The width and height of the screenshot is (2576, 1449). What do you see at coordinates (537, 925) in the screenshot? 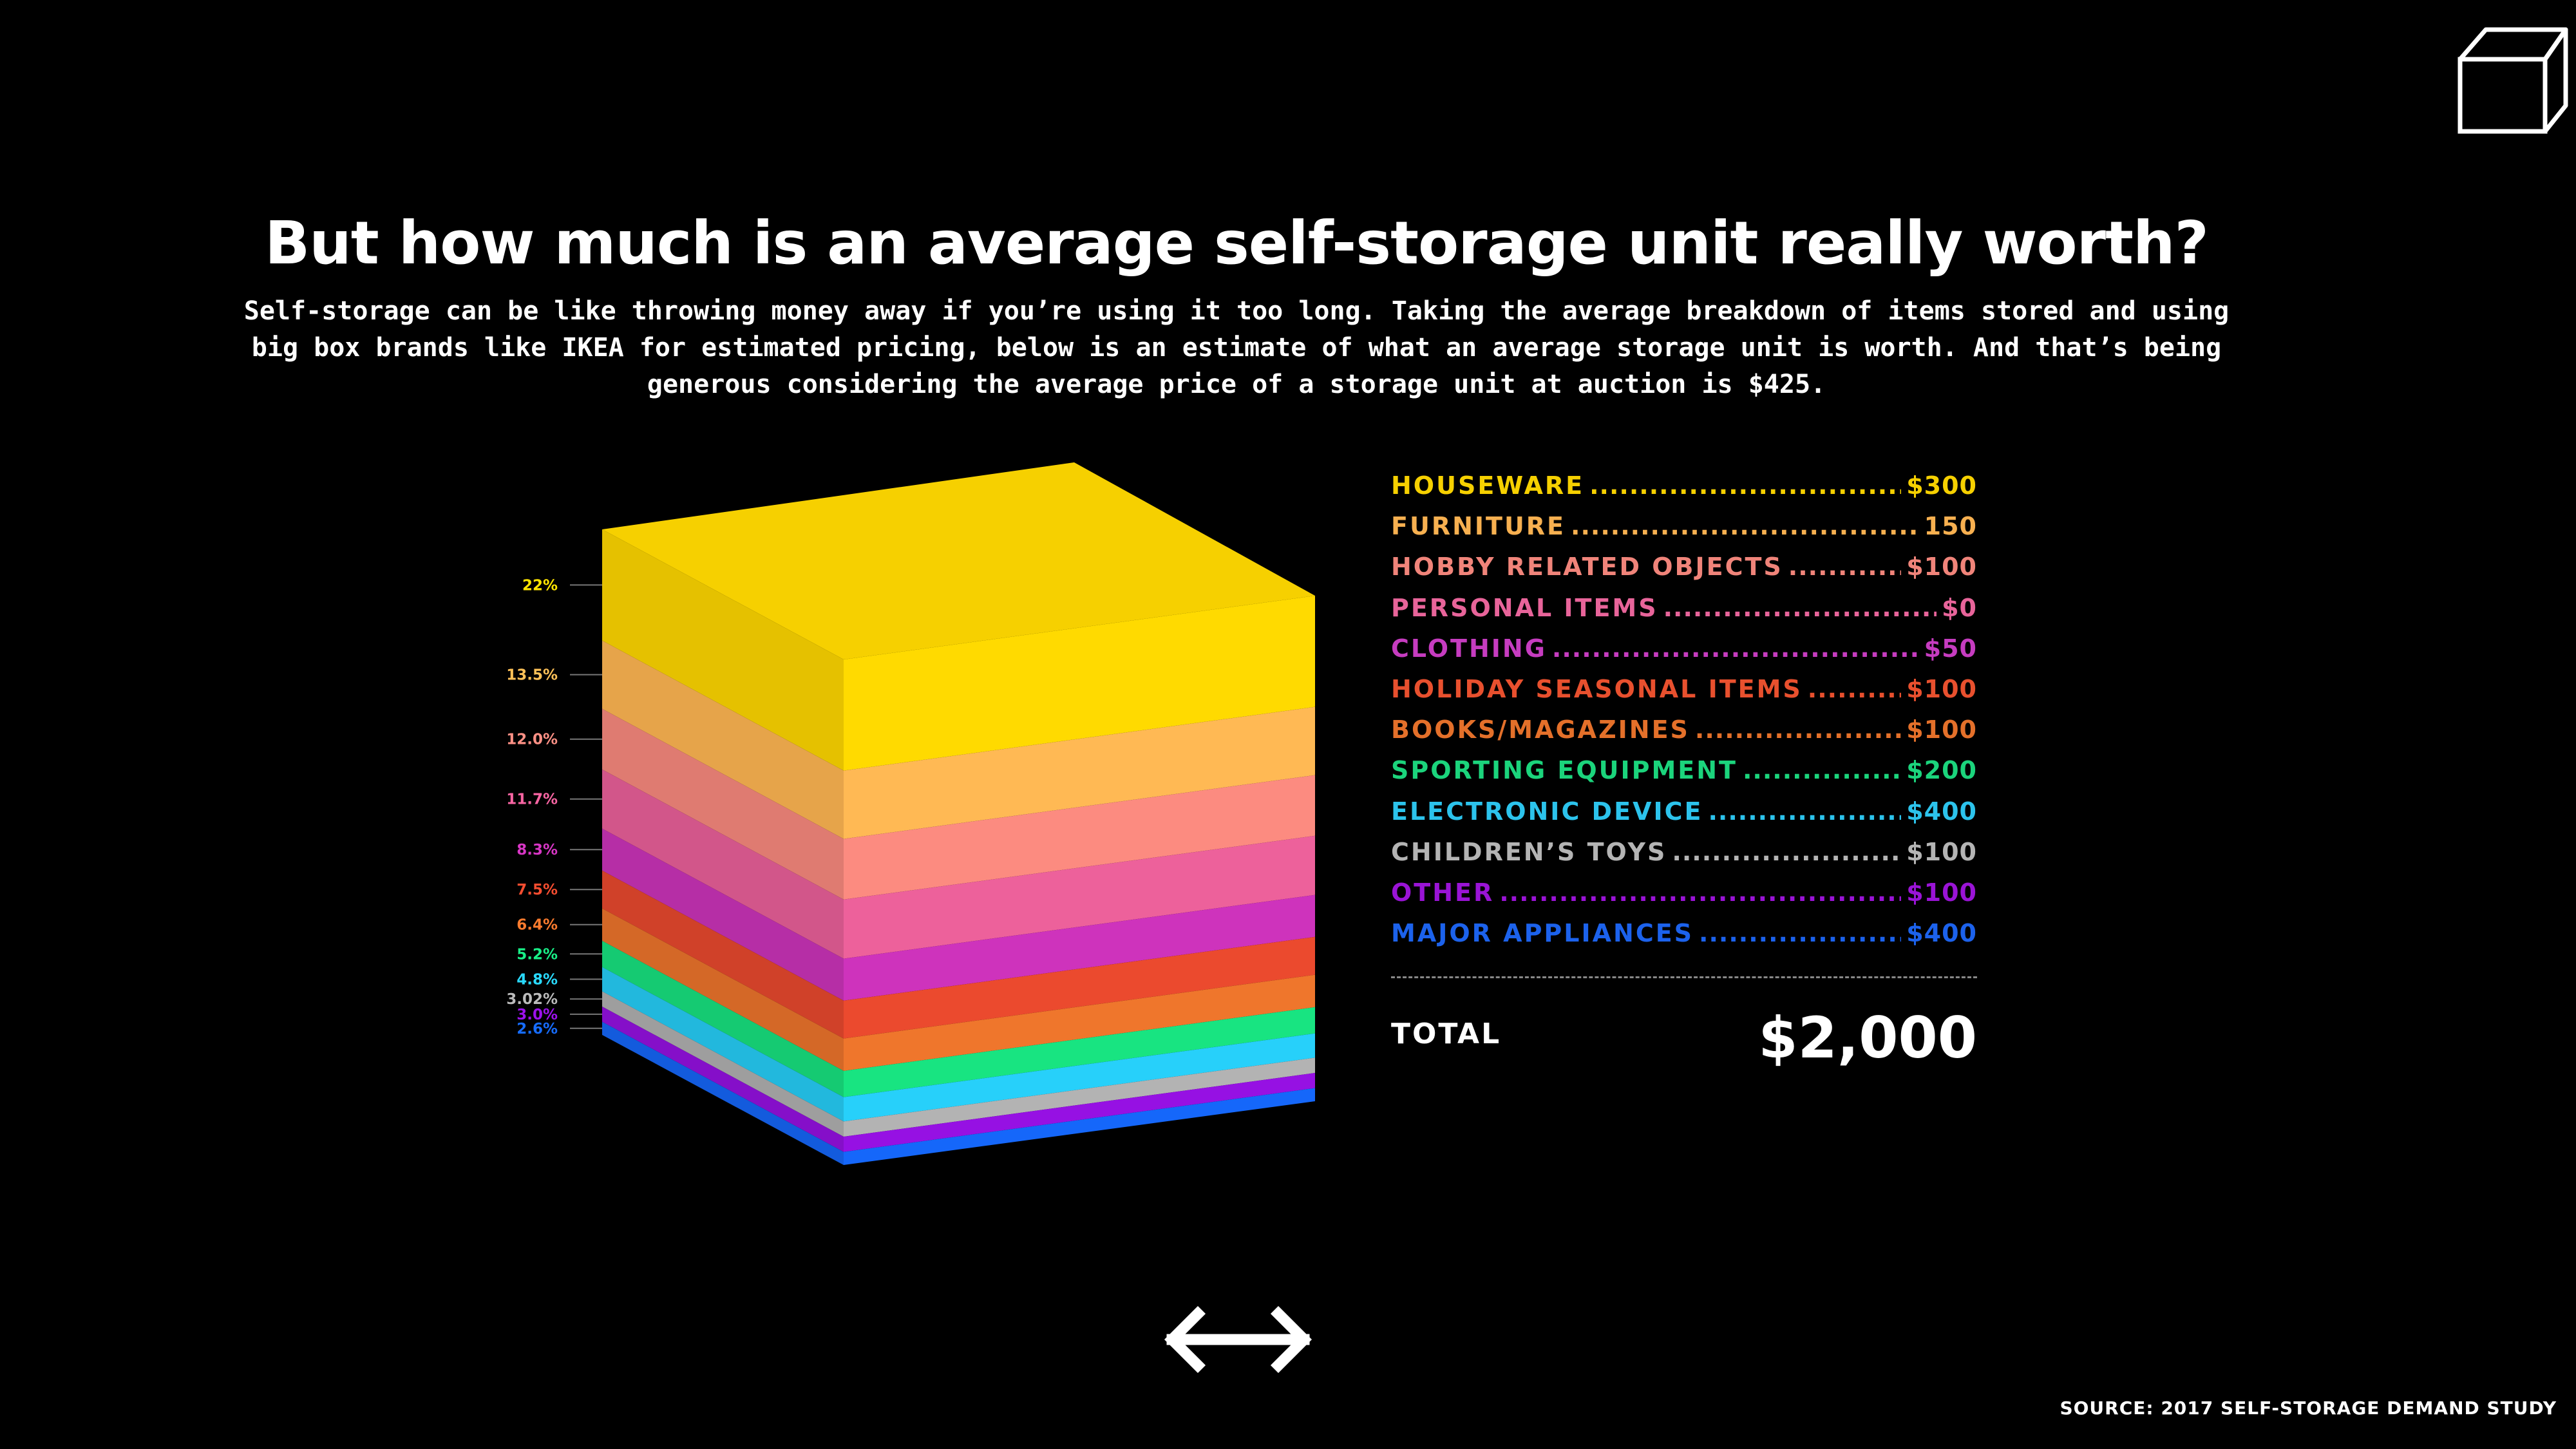
I see `layer-percent-label: 6.4%` at bounding box center [537, 925].